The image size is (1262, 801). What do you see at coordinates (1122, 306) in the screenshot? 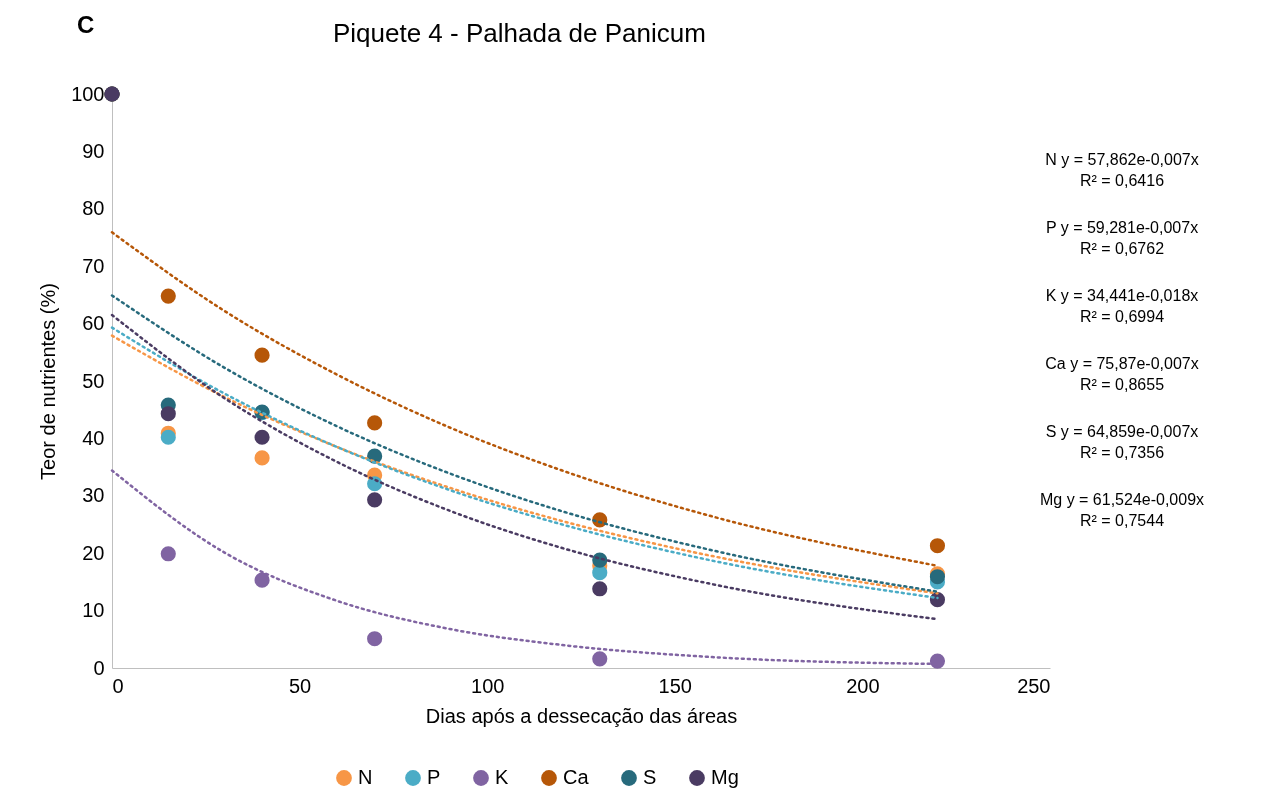
I see `annotation: K y = 34,441e-0,018x R² = 0,6994` at bounding box center [1122, 306].